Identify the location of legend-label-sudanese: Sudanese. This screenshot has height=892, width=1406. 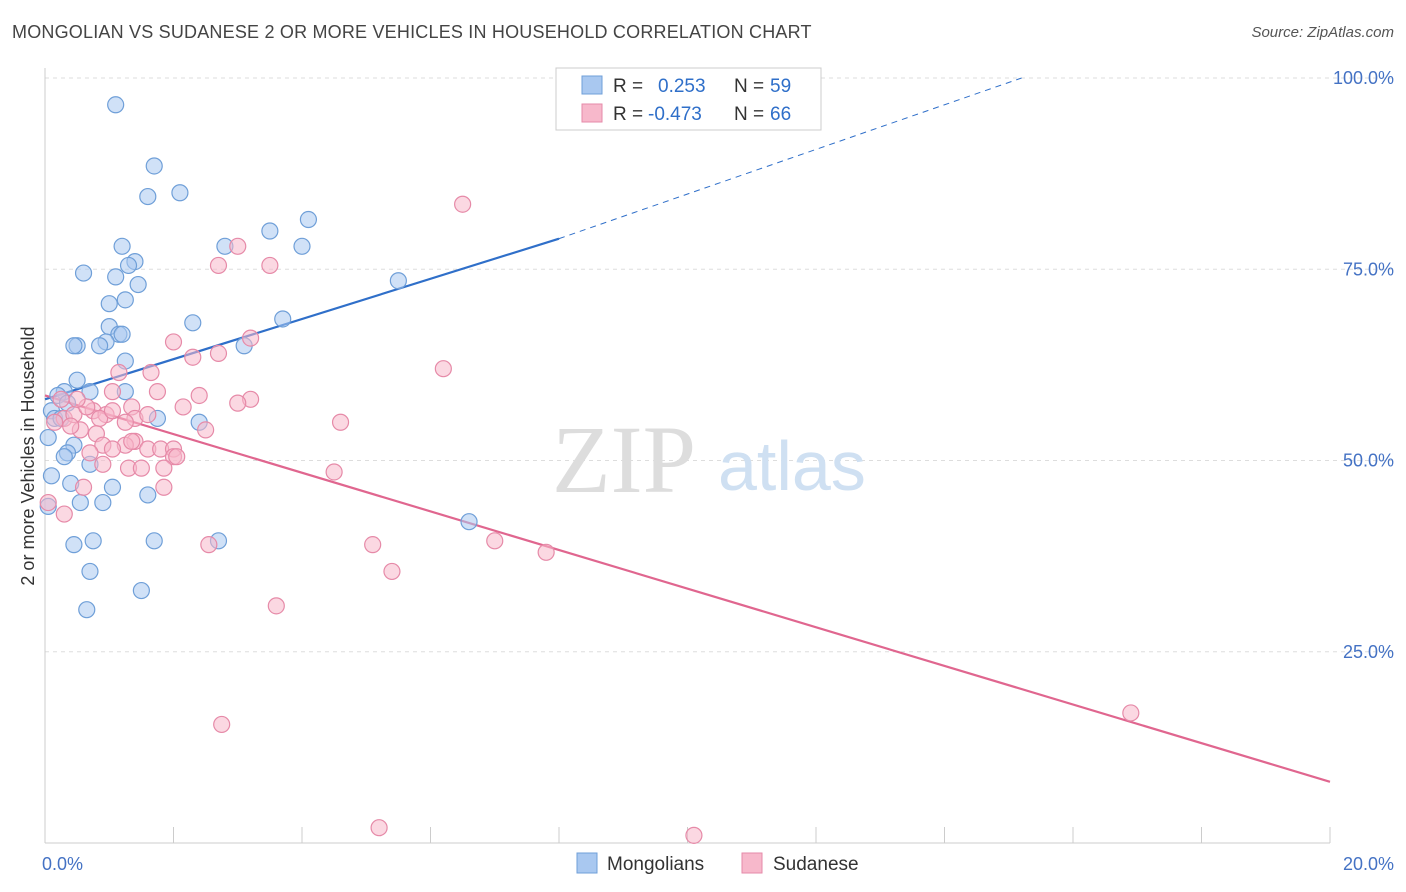
(816, 864).